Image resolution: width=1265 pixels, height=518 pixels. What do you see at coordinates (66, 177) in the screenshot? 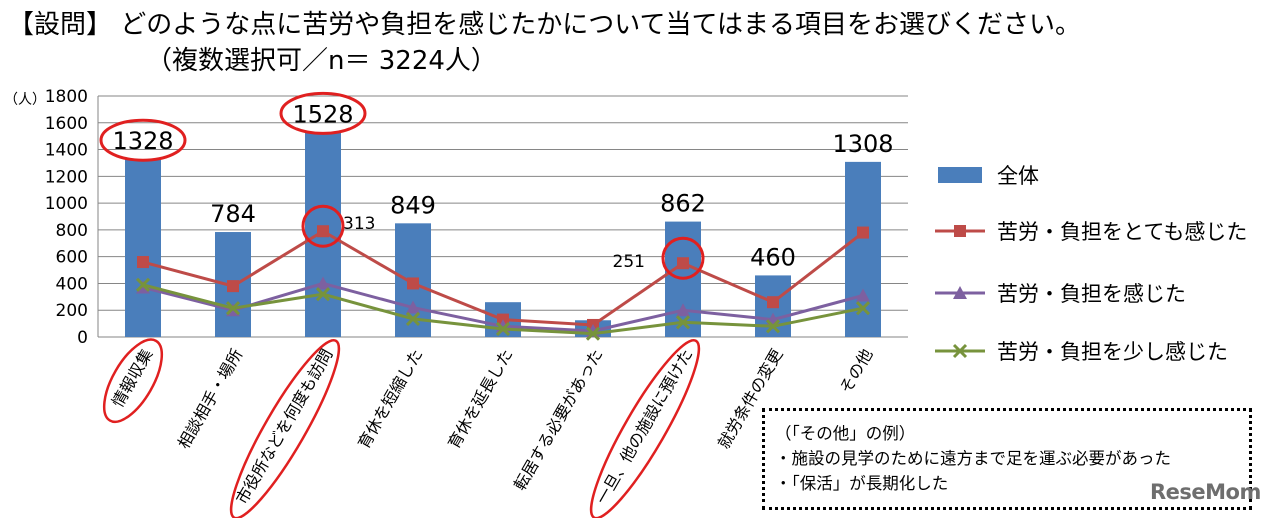
I see `y-tick-label: 1200` at bounding box center [66, 177].